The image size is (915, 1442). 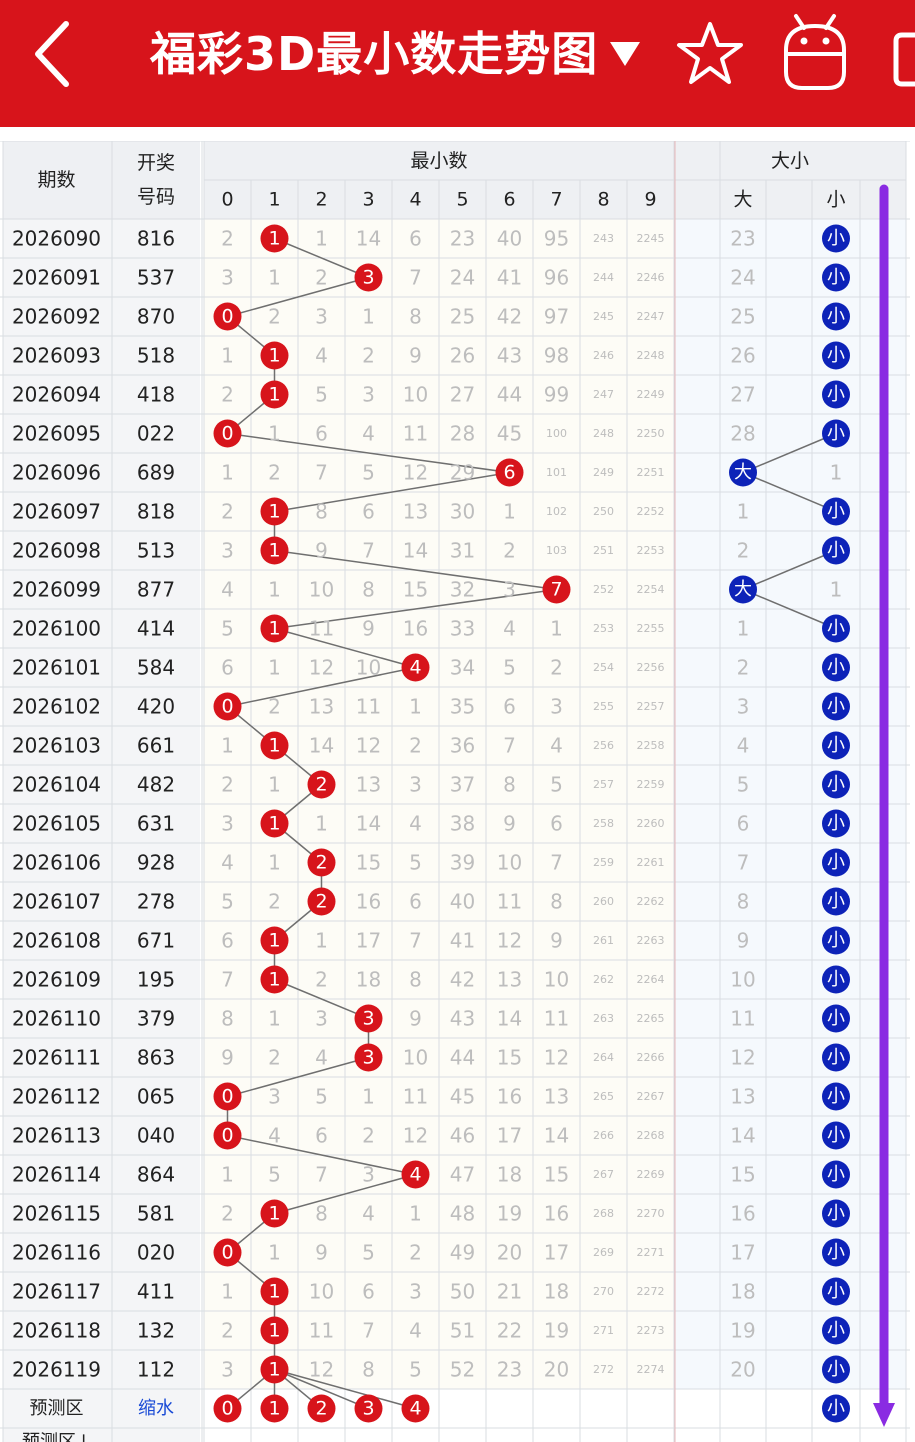 I want to click on row-number: 537, so click(x=156, y=278).